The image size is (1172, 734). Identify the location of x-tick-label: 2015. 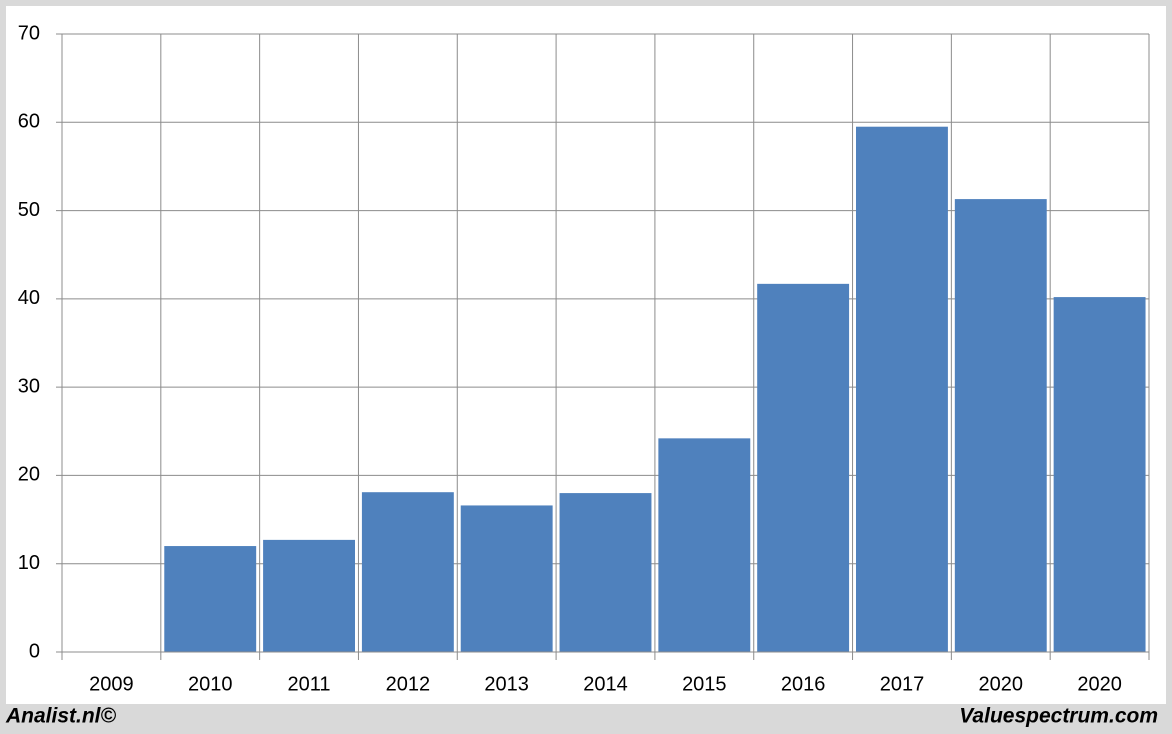
(704, 684).